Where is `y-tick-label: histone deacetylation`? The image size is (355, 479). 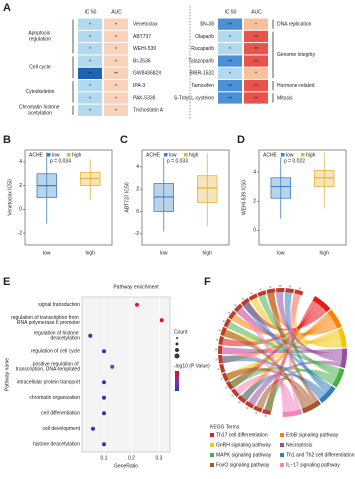
y-tick-label: histone deacetylation is located at coordinates (56, 445).